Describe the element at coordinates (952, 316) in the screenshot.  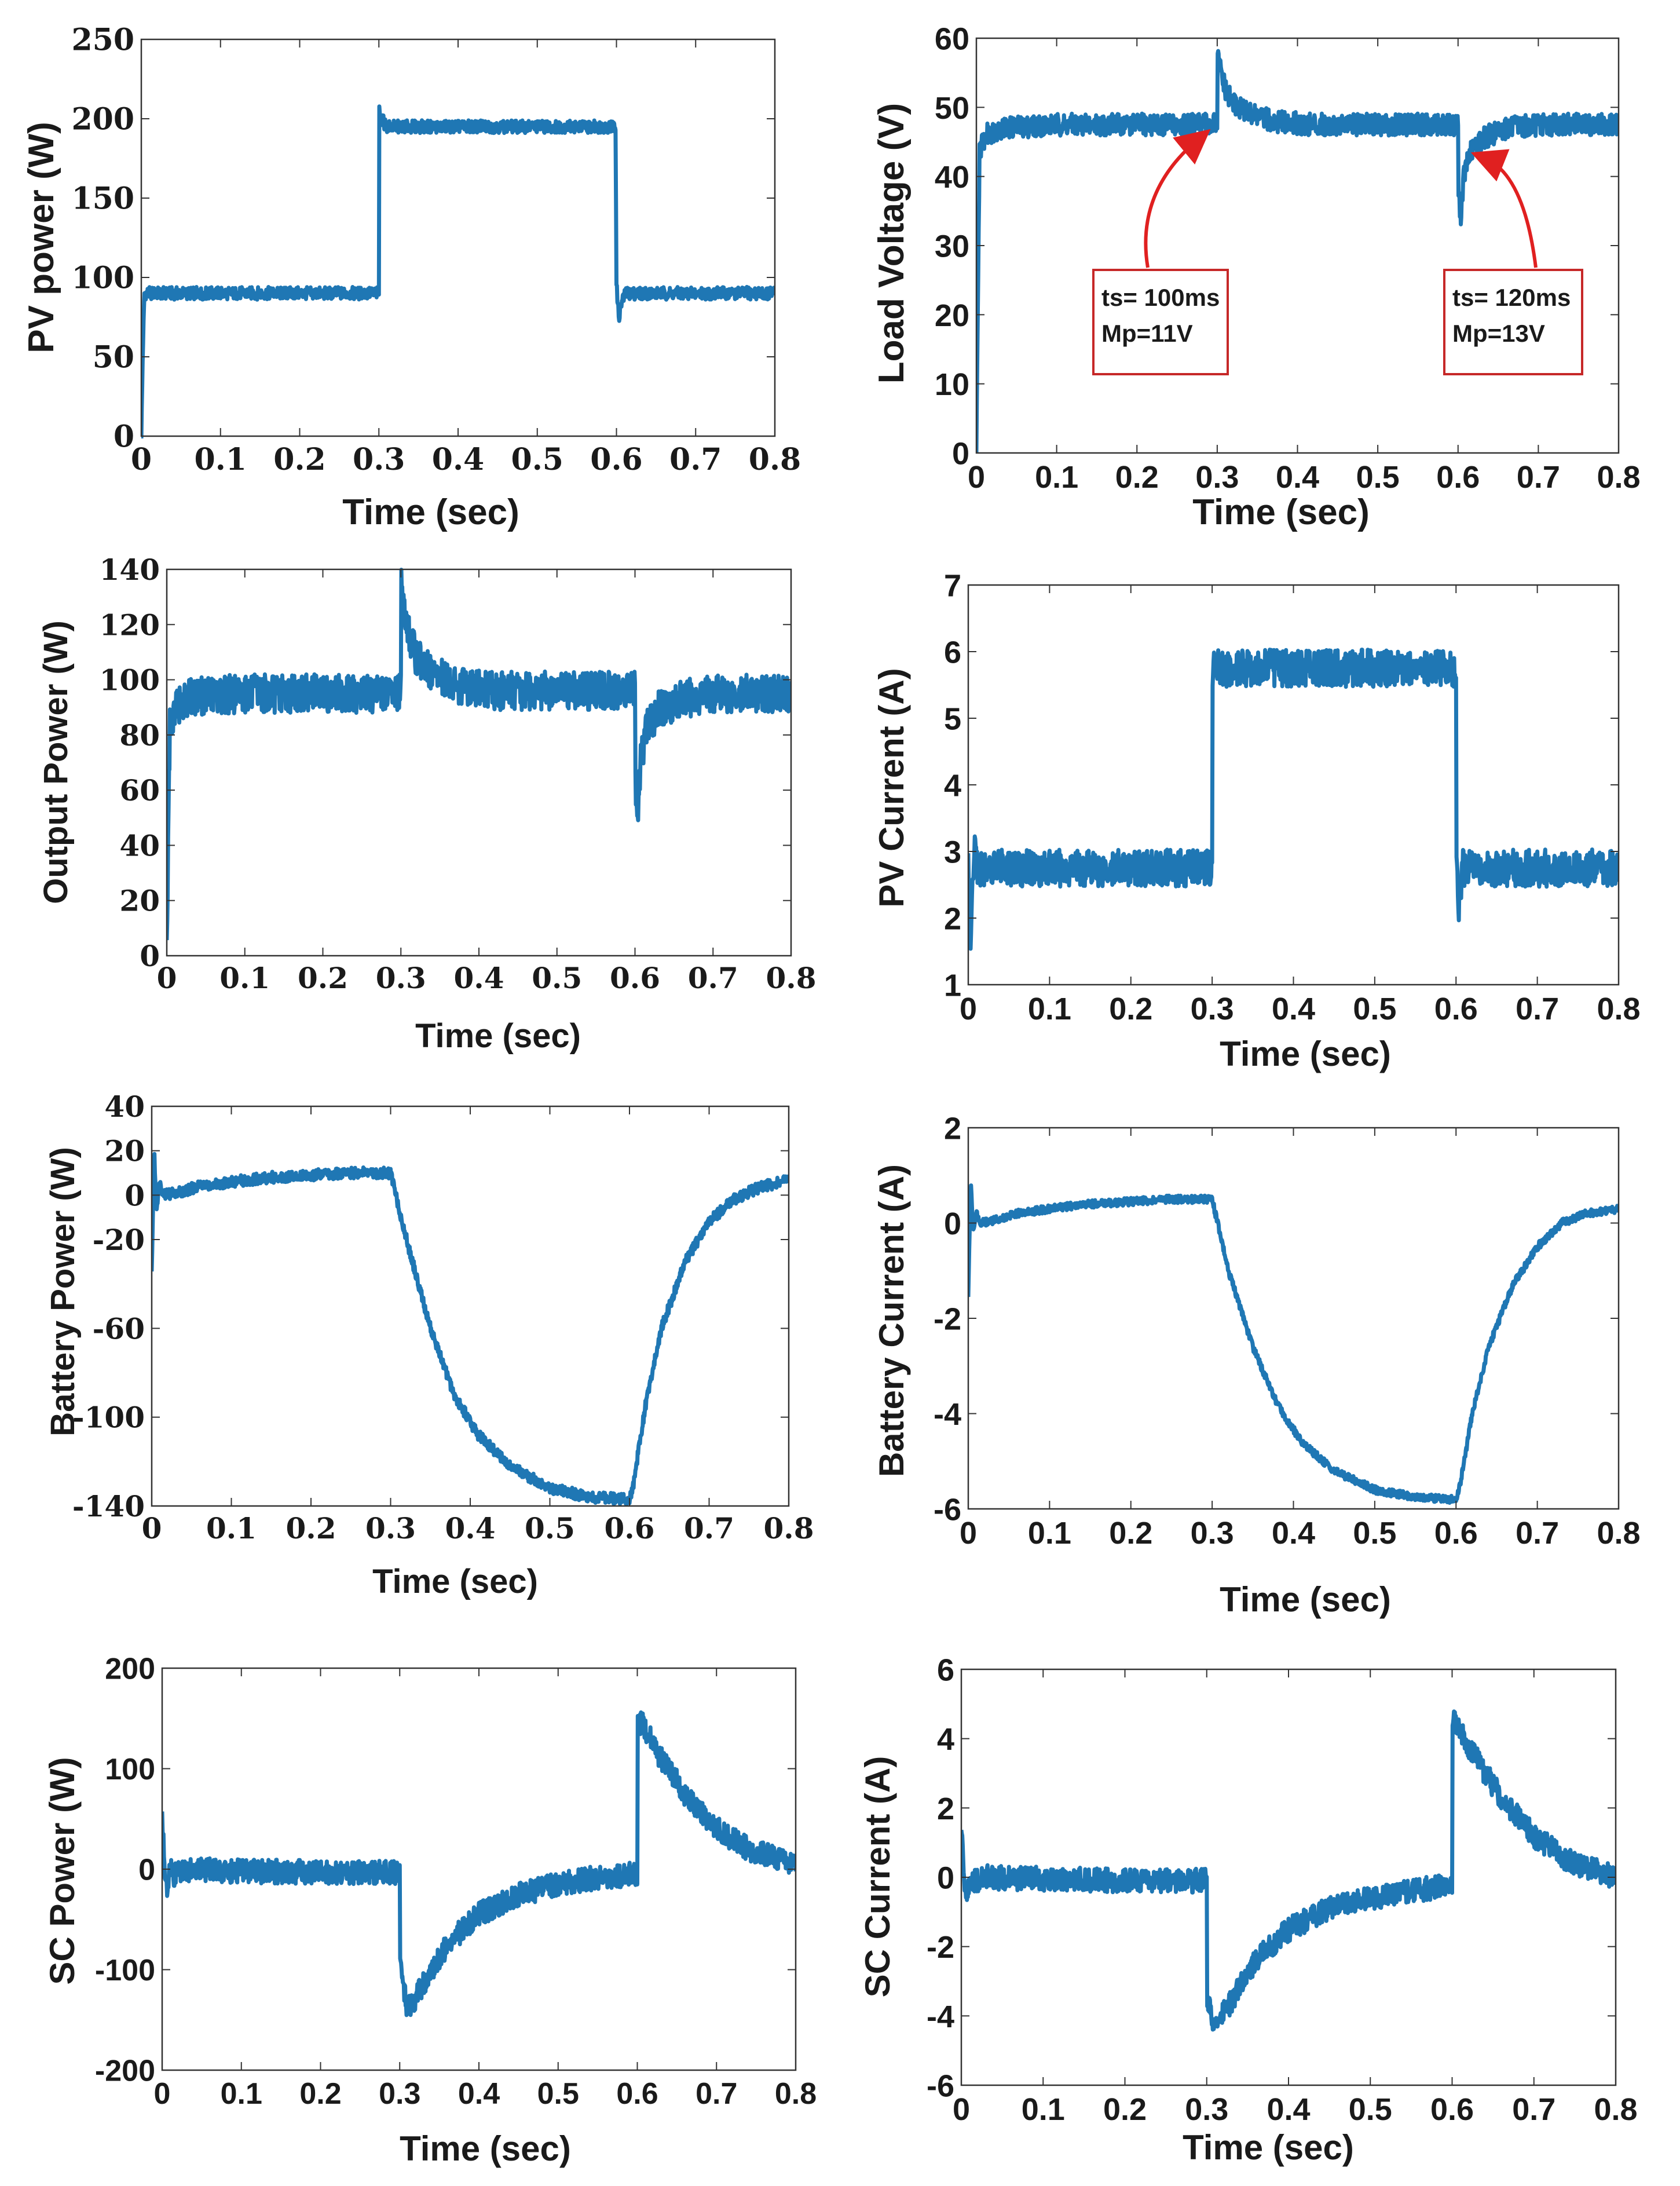
I see `y-tick-label: 20` at that location.